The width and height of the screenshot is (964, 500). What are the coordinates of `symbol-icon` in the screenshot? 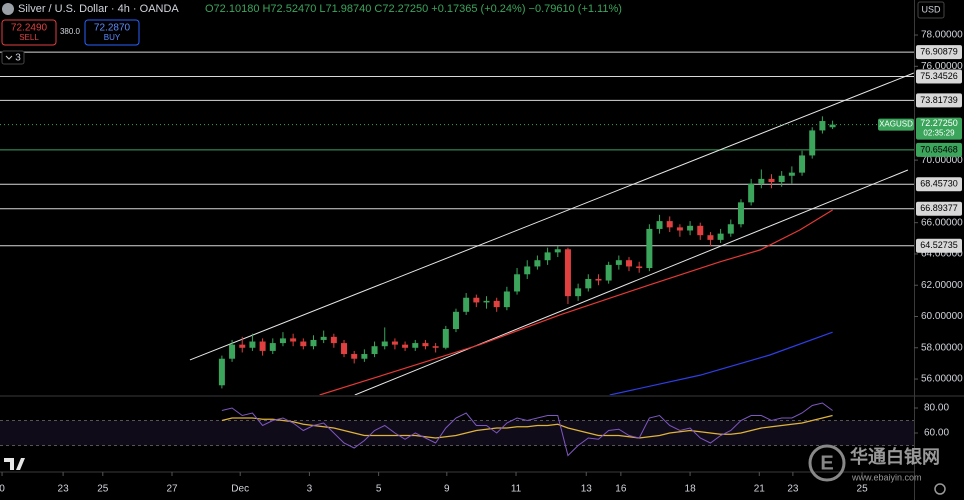 It's located at (8, 9).